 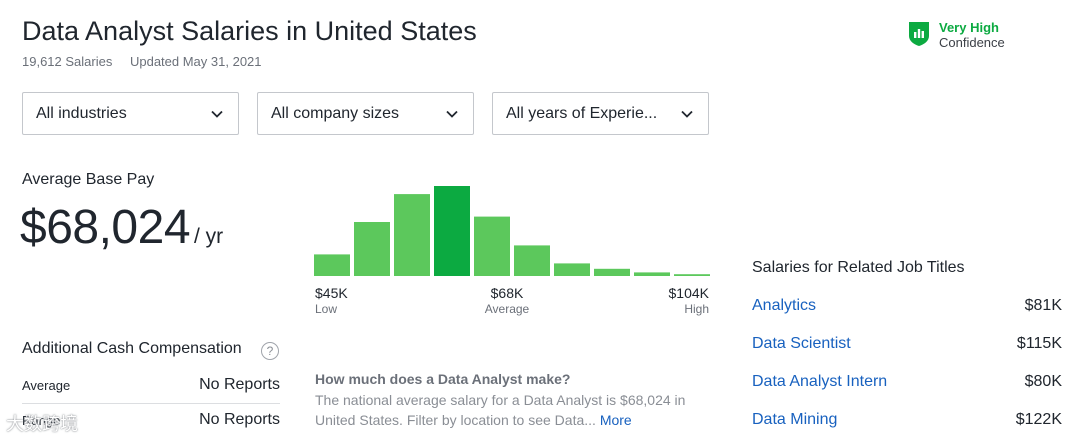 I want to click on histogram-low: $45K Low, so click(x=331, y=301).